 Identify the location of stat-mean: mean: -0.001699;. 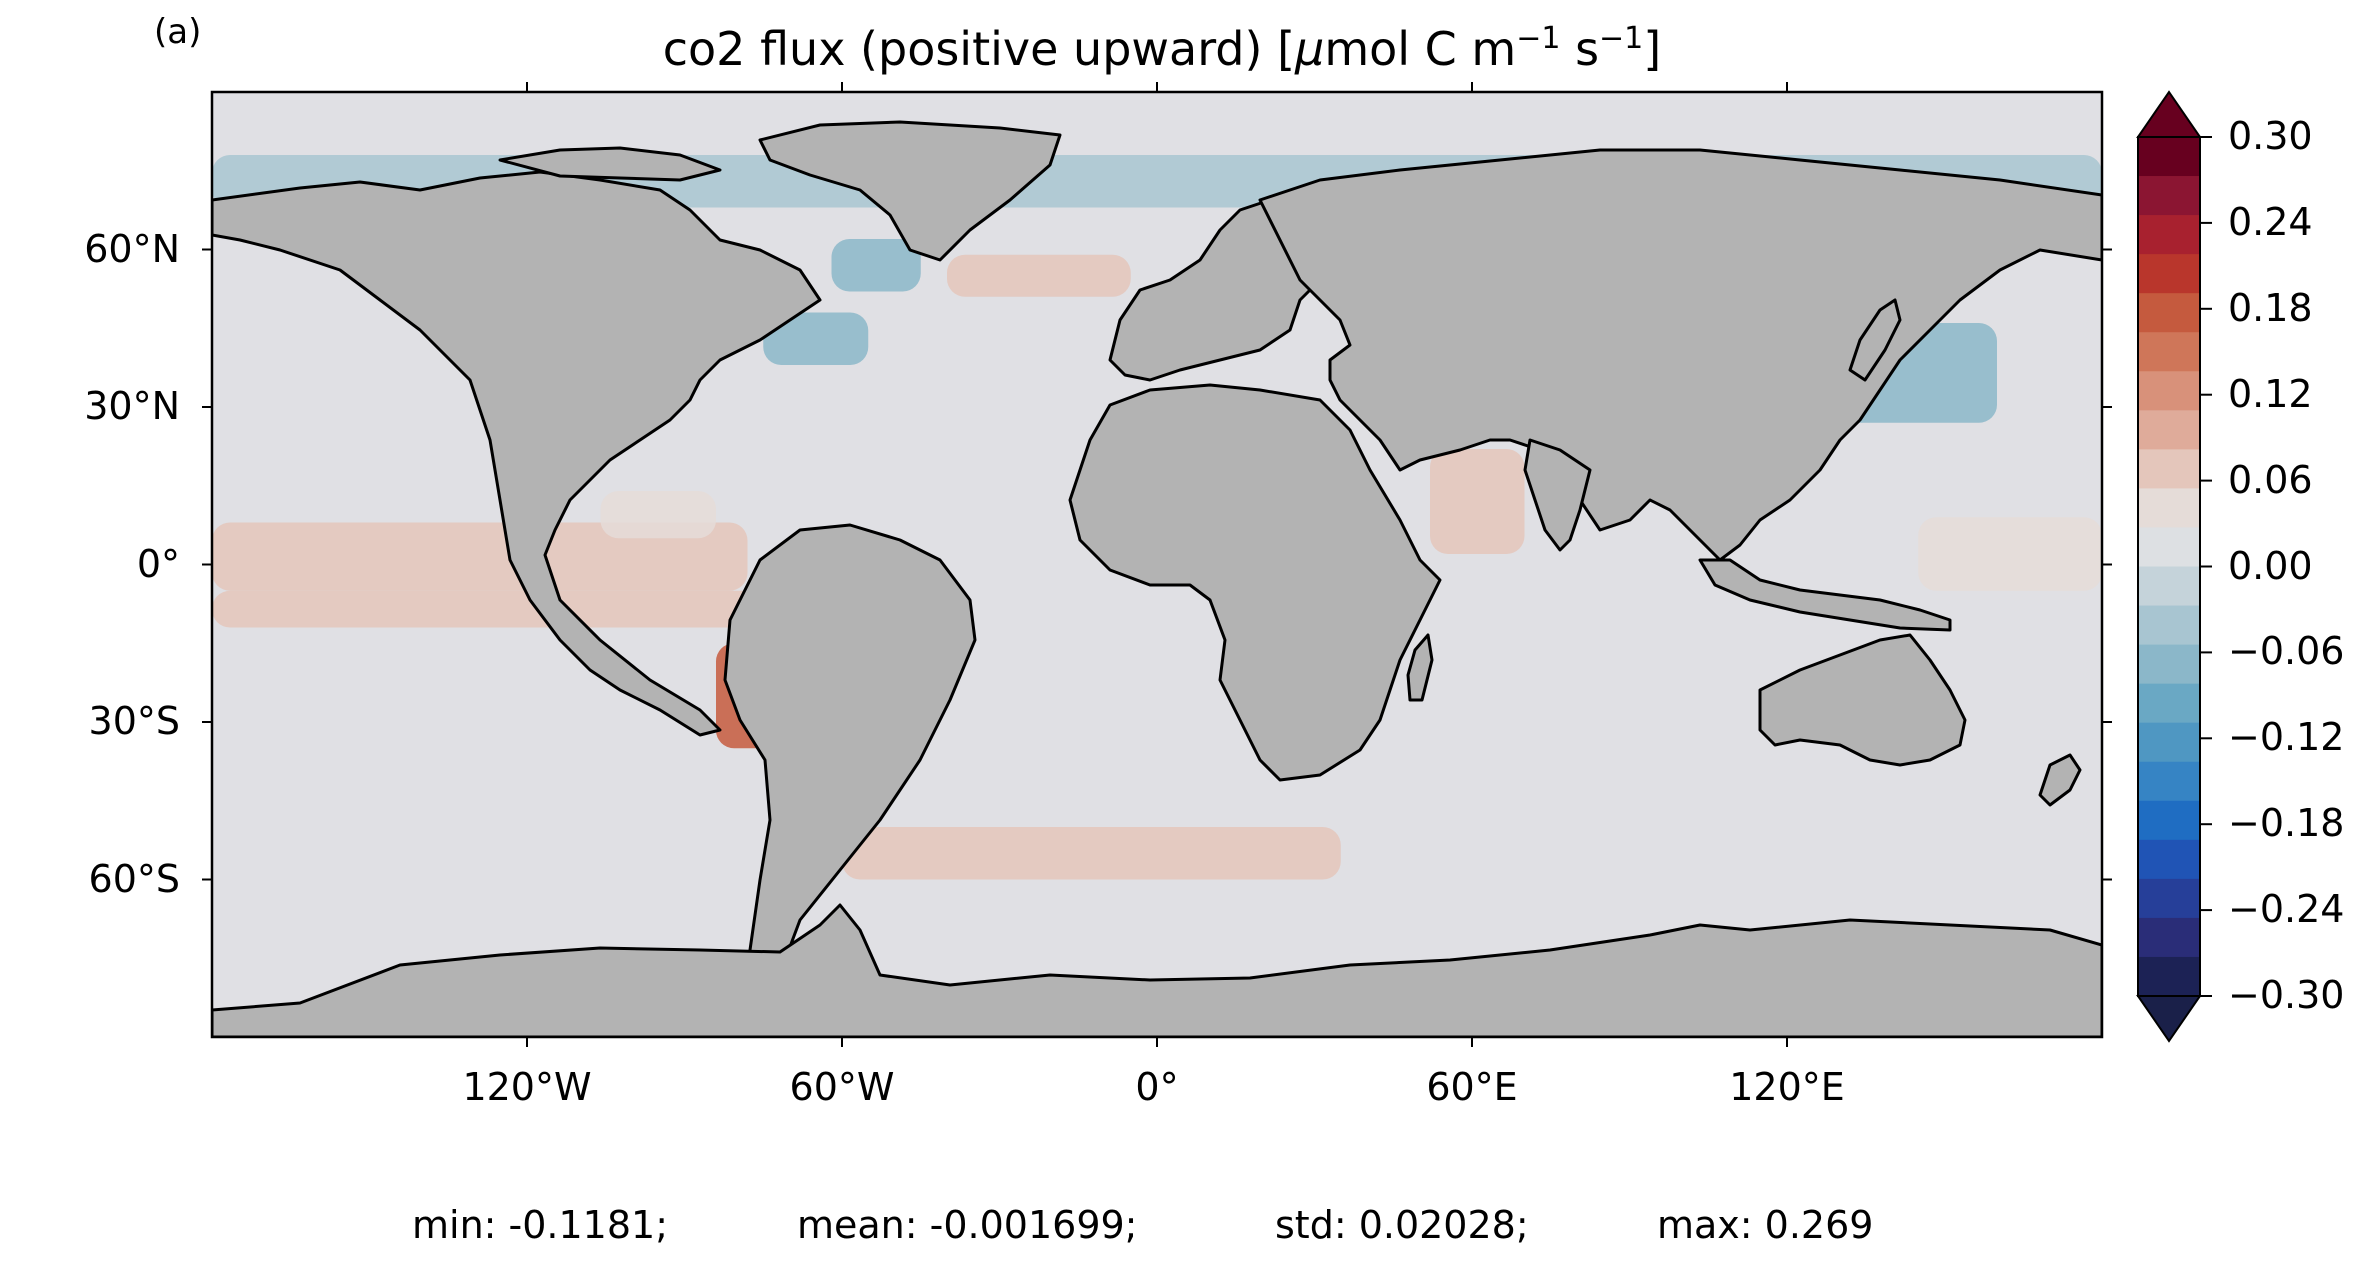
(967, 1225).